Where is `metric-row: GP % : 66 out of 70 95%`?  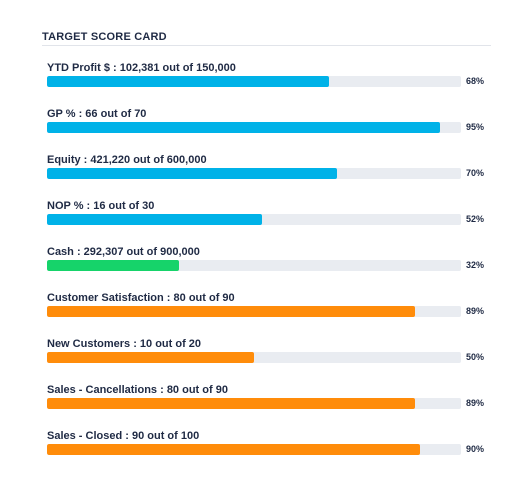 metric-row: GP % : 66 out of 70 95% is located at coordinates (272, 128).